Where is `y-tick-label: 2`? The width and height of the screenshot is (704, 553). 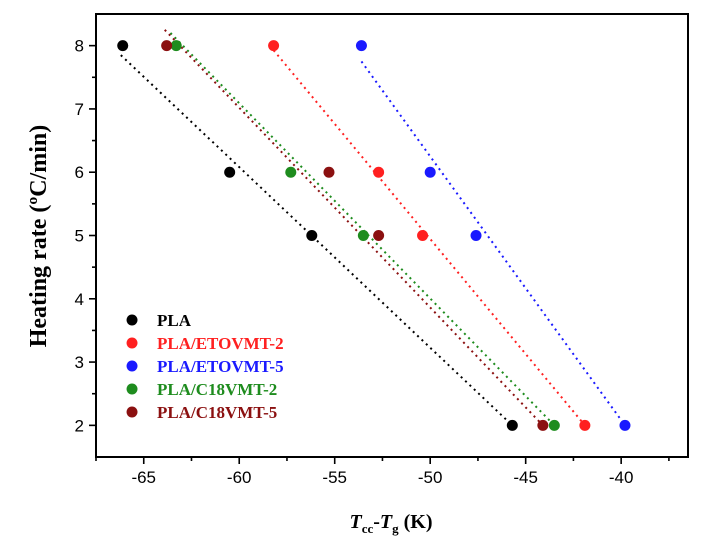
y-tick-label: 2 is located at coordinates (79, 425).